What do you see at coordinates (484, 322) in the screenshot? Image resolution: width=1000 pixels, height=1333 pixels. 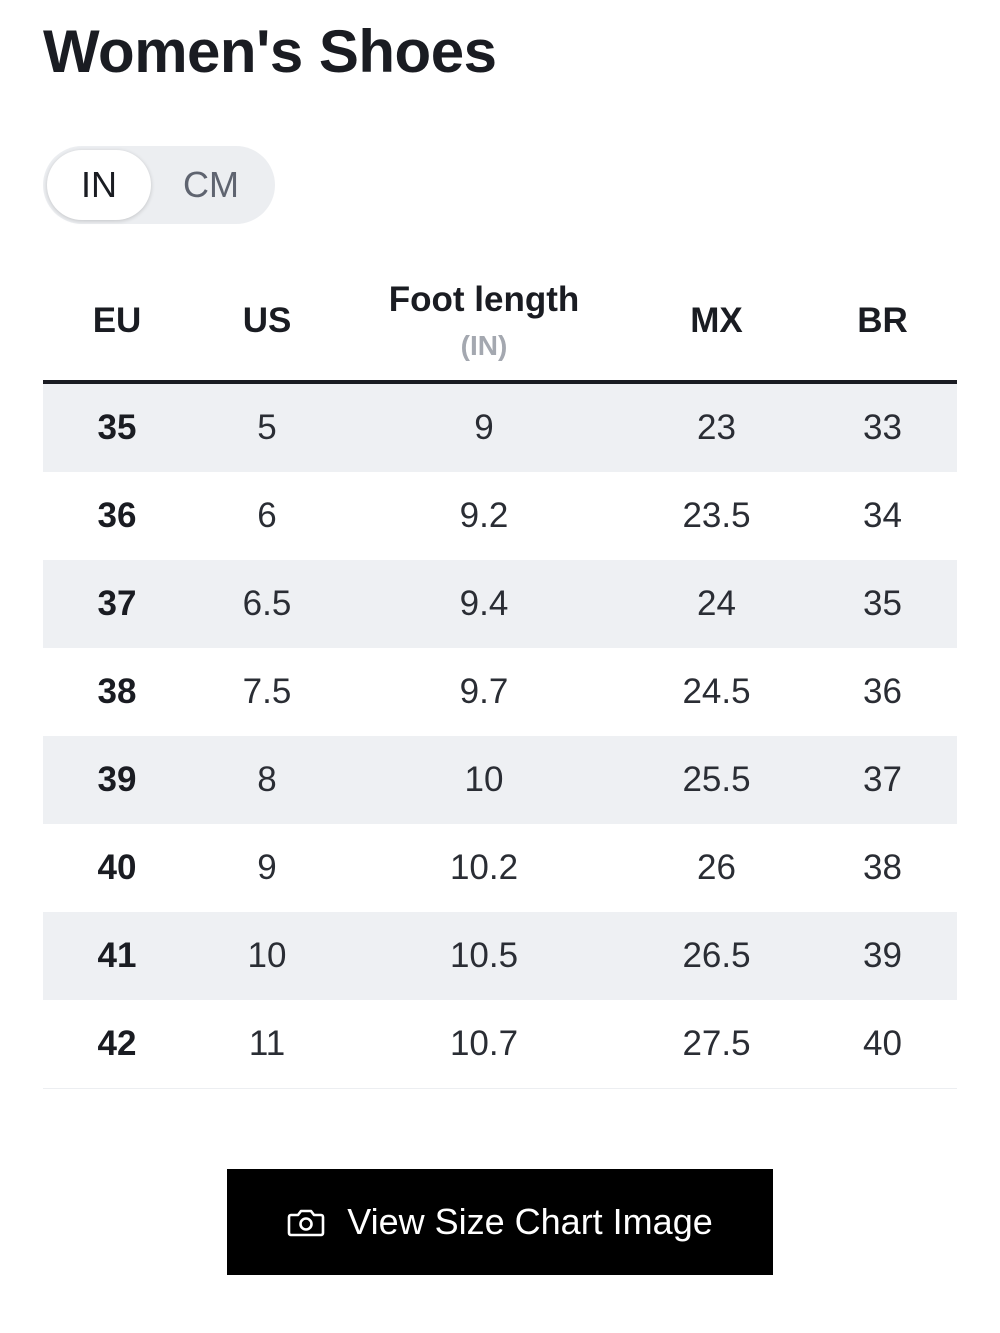 I see `header-foot-length: Foot length (IN)` at bounding box center [484, 322].